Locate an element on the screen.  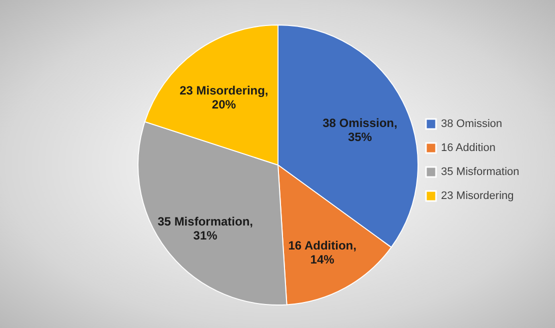
legend-label: 23 Misordering is located at coordinates (477, 196).